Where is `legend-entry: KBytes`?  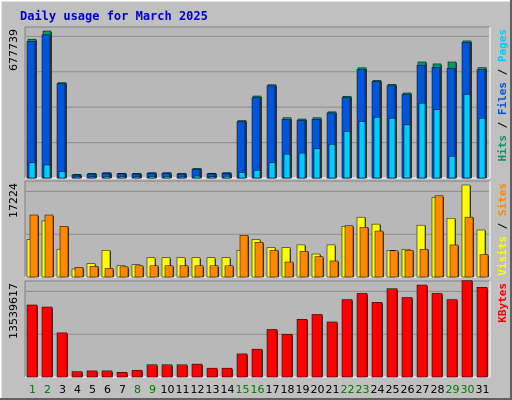
legend-entry: KBytes is located at coordinates (502, 303).